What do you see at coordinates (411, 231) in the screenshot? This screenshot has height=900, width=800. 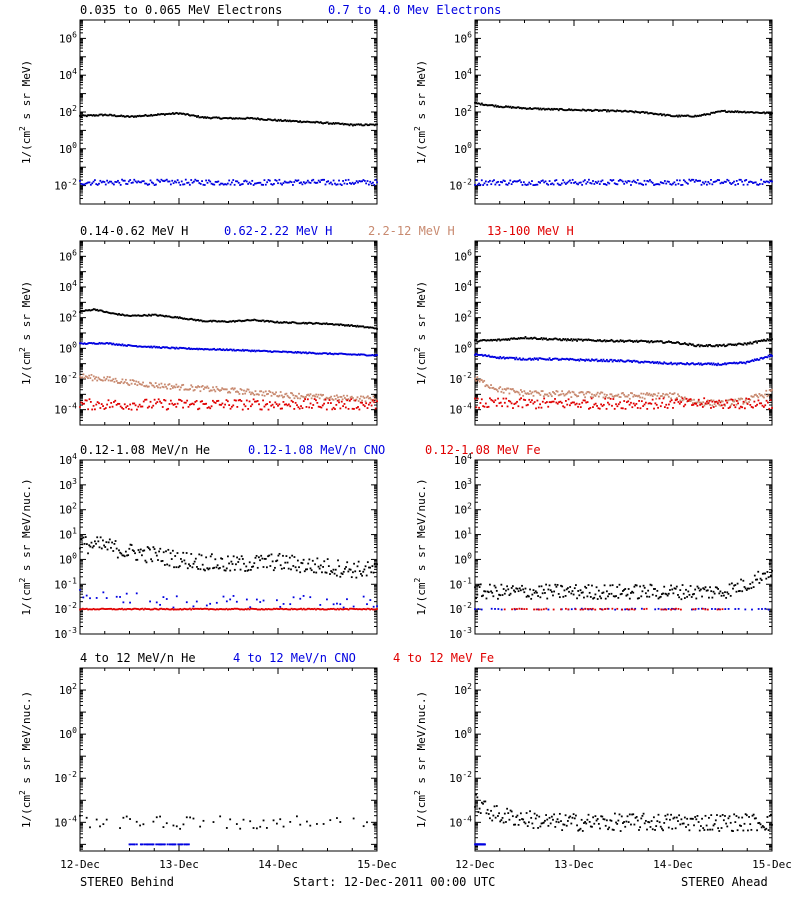 I see `legend-entry: 2.2-12 MeV H` at bounding box center [411, 231].